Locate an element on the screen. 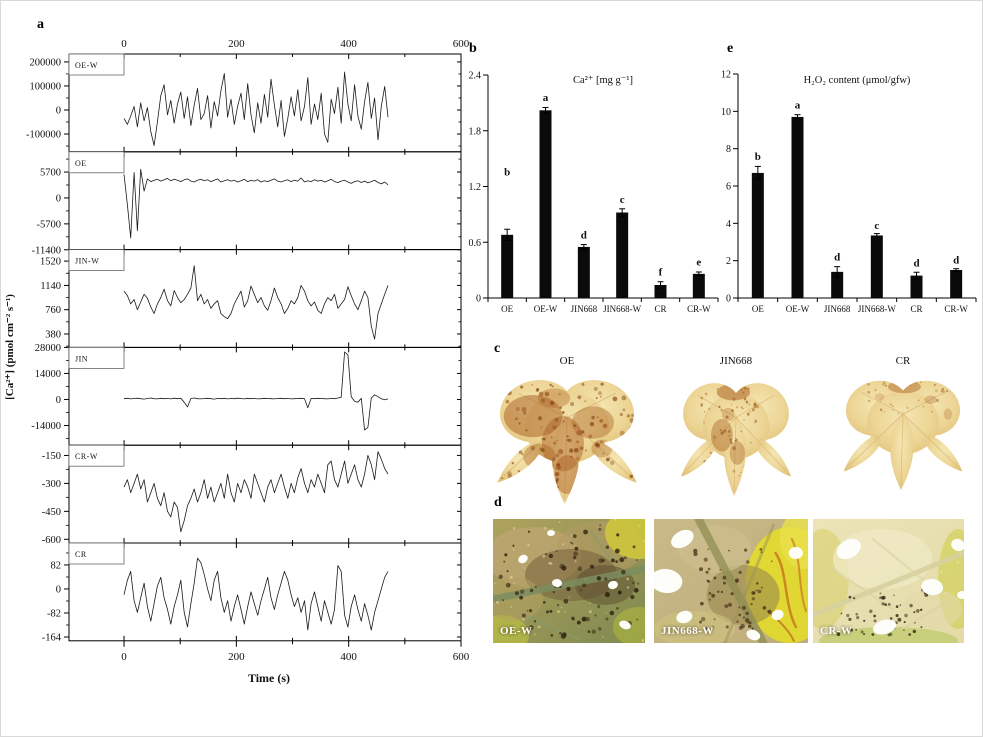 The image size is (983, 737). subplot-frame-JIN-W is located at coordinates (265, 298).